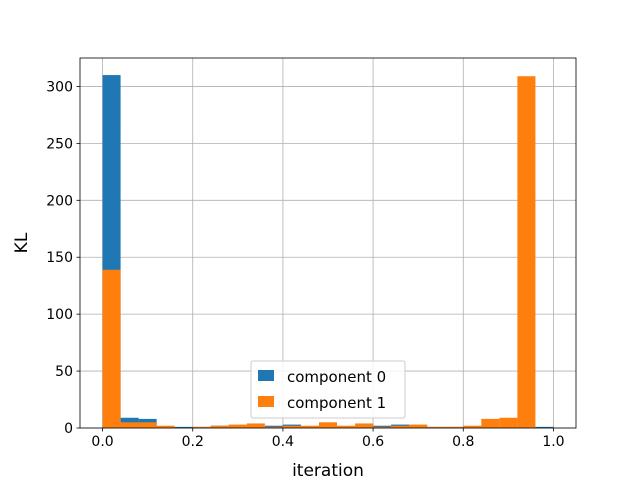 The height and width of the screenshot is (480, 640). What do you see at coordinates (59, 258) in the screenshot?
I see `y-tick-label: 150` at bounding box center [59, 258].